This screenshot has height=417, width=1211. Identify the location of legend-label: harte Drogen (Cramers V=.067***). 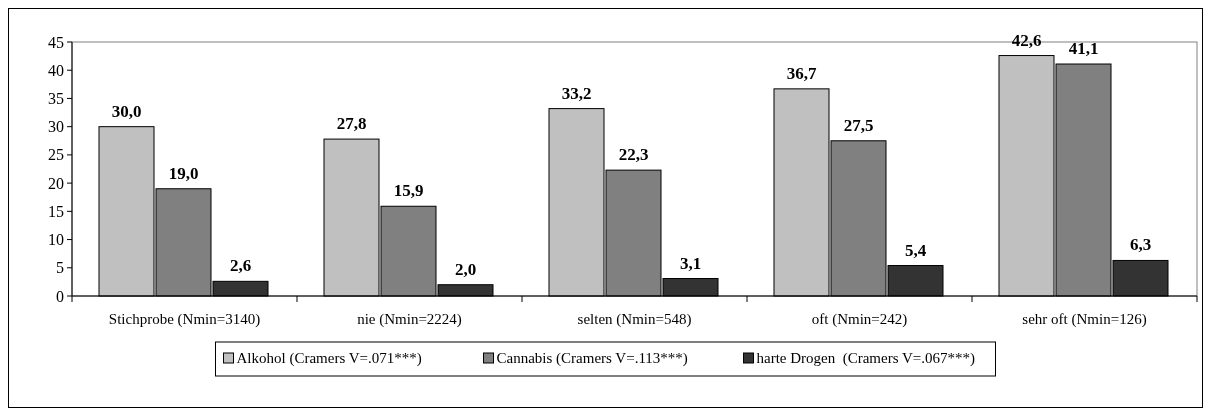
(866, 358).